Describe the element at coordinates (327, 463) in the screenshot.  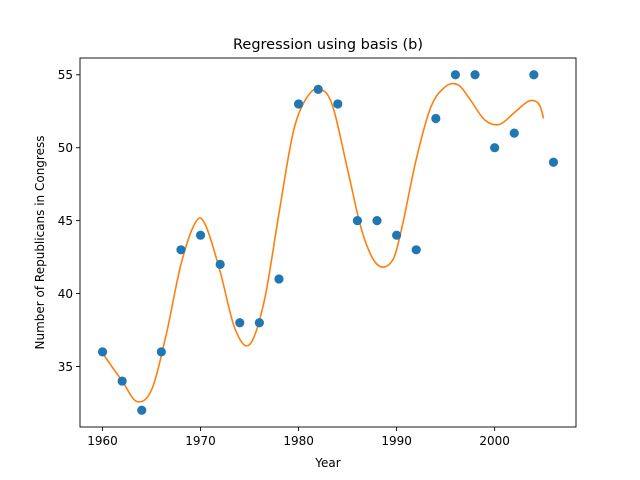
I see `x-axis-label: Year` at that location.